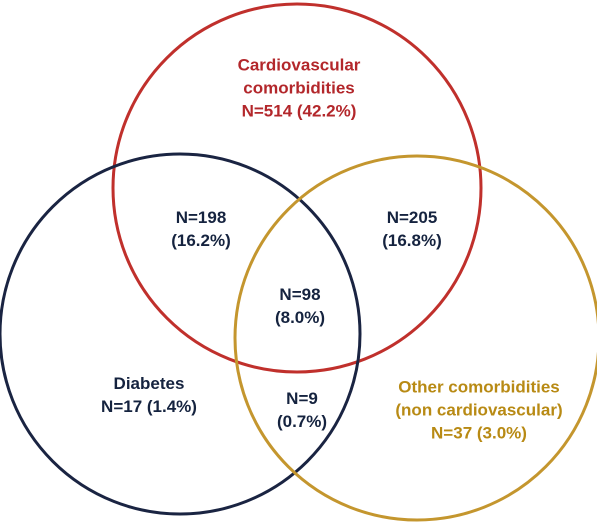 The height and width of the screenshot is (527, 597). What do you see at coordinates (201, 217) in the screenshot?
I see `cardio-diabetes-count: N=198` at bounding box center [201, 217].